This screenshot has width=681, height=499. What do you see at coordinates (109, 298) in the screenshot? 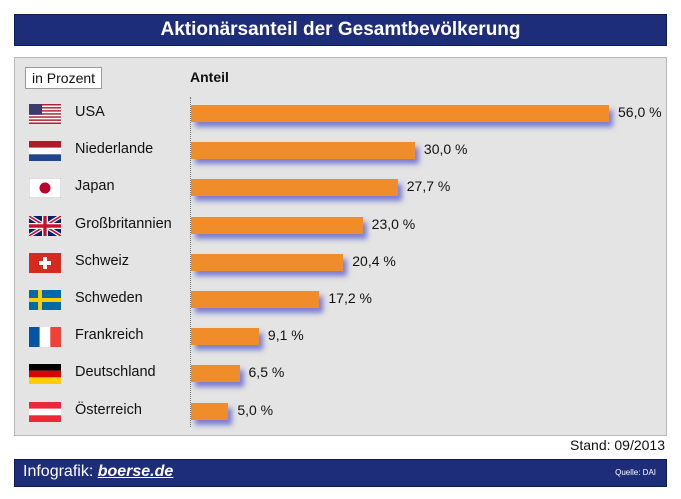
I see `category-label: Schweden` at bounding box center [109, 298].